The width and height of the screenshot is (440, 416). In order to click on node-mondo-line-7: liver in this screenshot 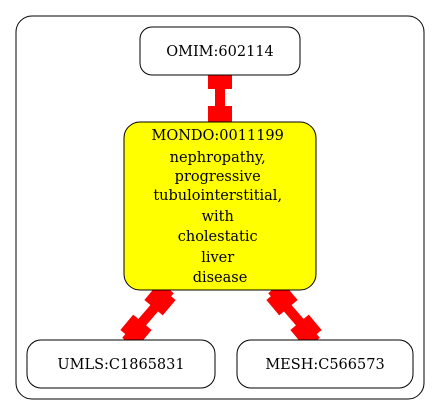, I will do `click(217, 258)`.